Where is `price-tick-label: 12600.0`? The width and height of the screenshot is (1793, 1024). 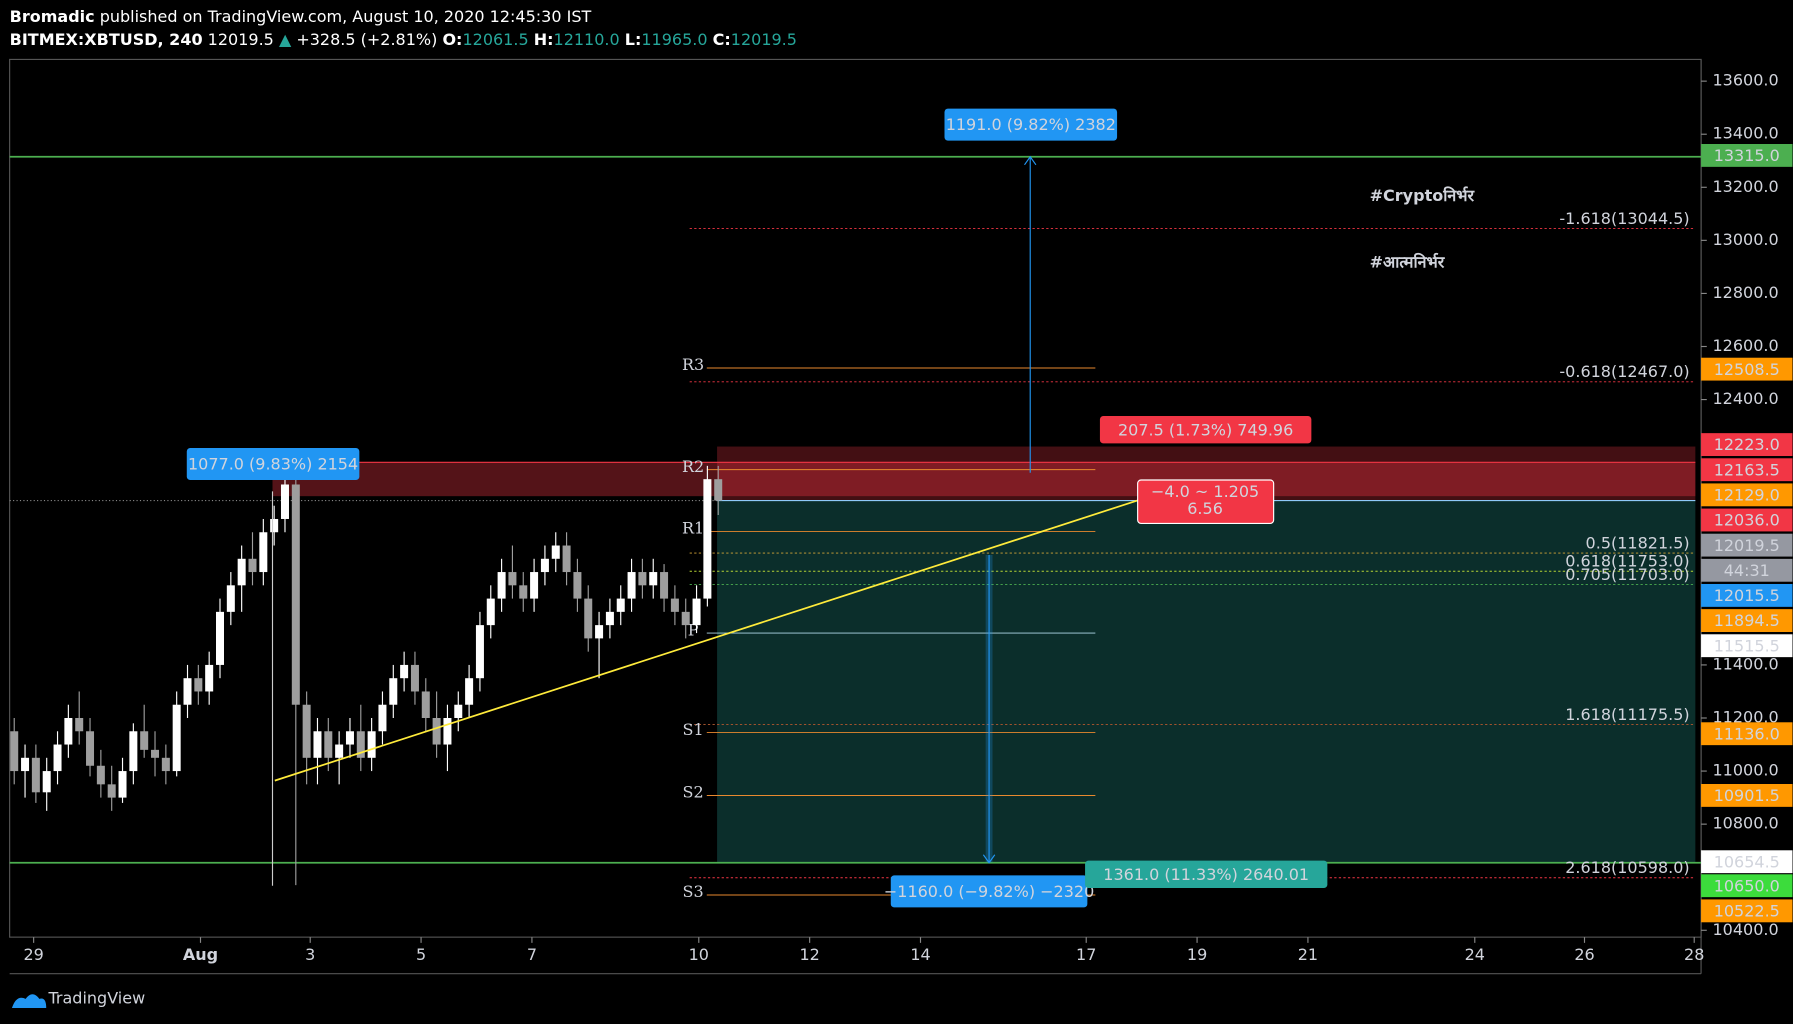 price-tick-label: 12600.0 is located at coordinates (1746, 345).